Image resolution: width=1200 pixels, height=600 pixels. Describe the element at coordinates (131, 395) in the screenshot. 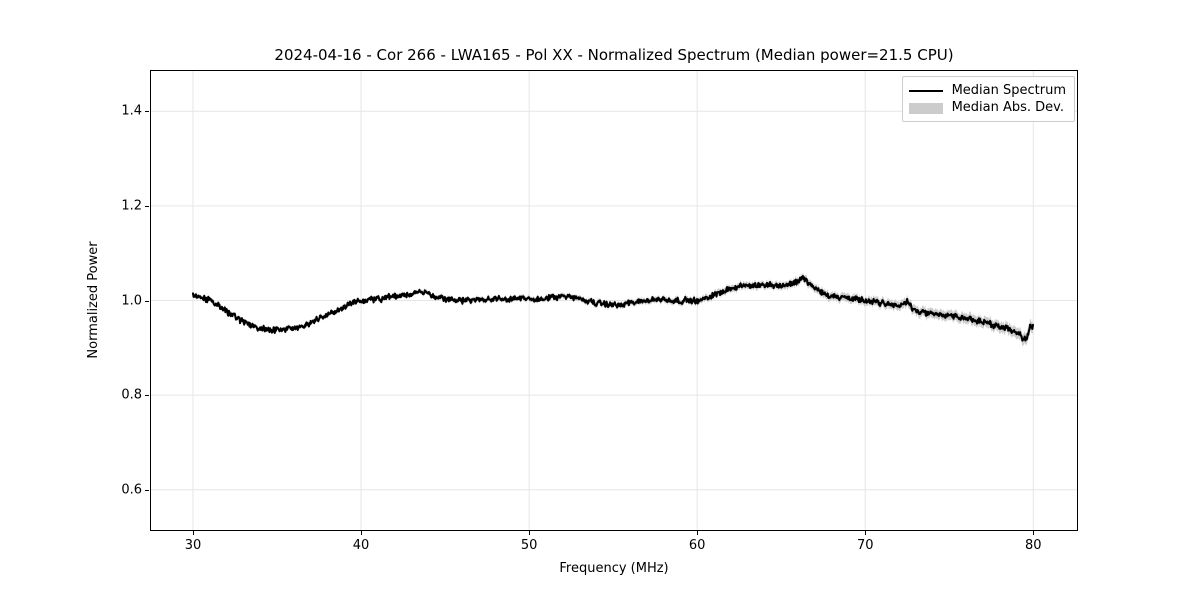

I see `y-tick-label: 0.8` at that location.